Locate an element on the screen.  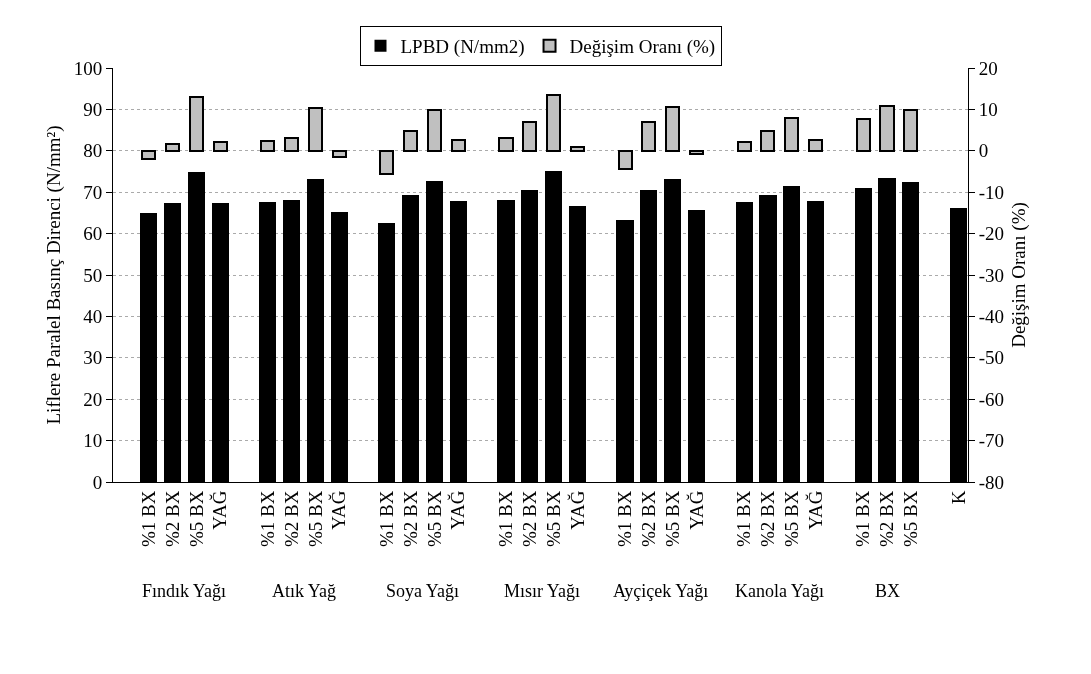
y-axis-title: Liflere Paralel Basınç Direnci (N/mm²) is located at coordinates (53, 275).